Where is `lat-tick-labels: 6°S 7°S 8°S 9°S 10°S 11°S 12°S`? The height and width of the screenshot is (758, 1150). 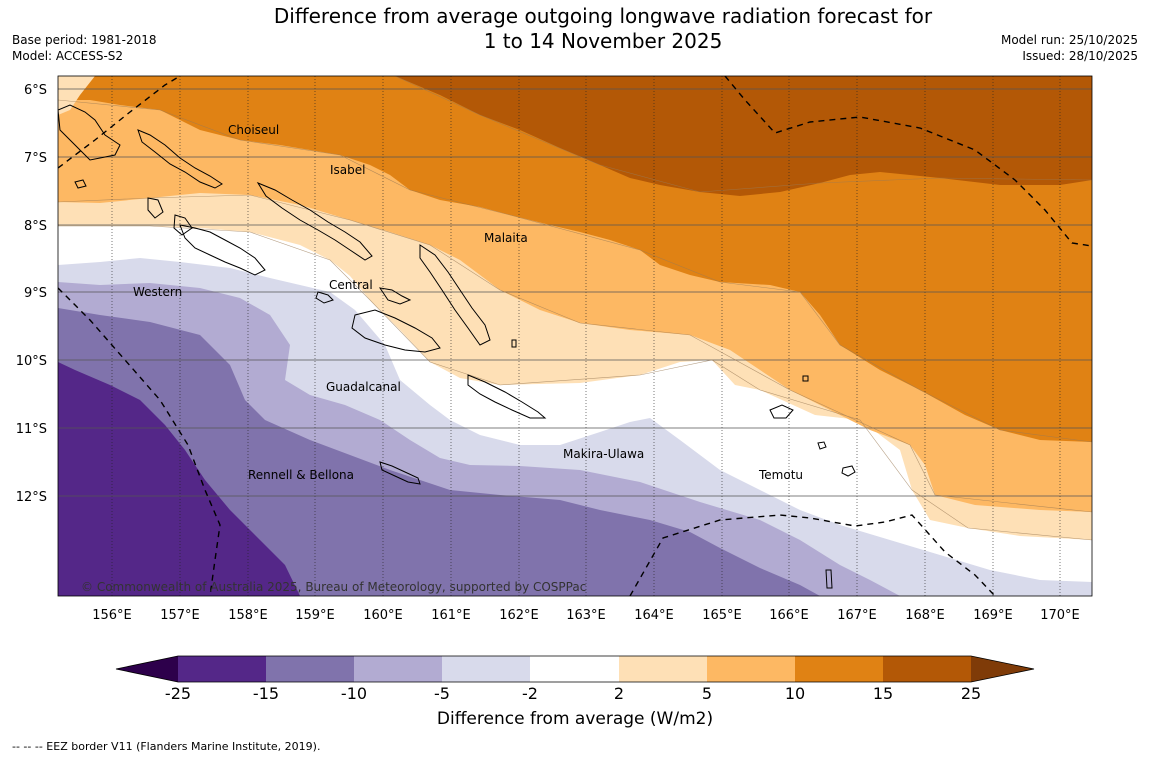
lat-tick-labels: 6°S 7°S 8°S 9°S 10°S 11°S 12°S is located at coordinates (31, 294).